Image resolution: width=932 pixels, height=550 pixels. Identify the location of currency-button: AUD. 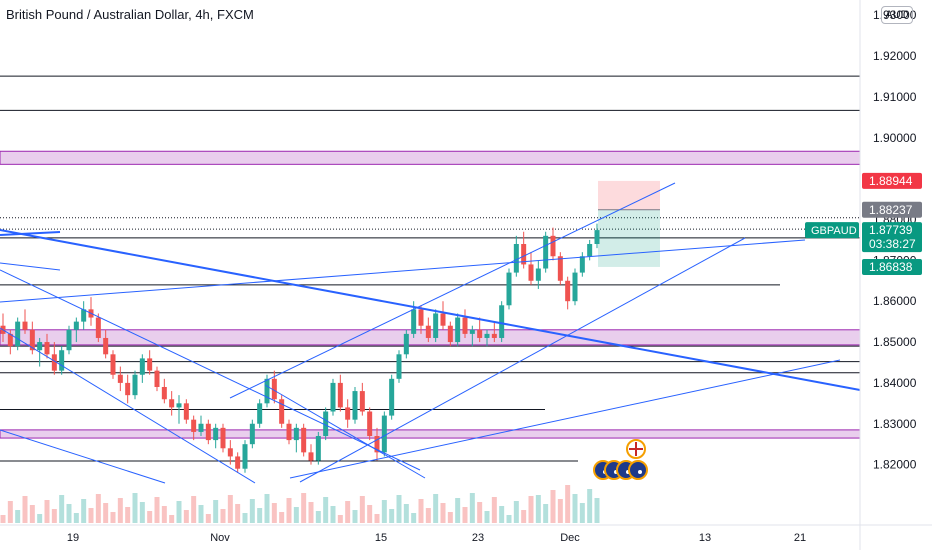
(897, 15).